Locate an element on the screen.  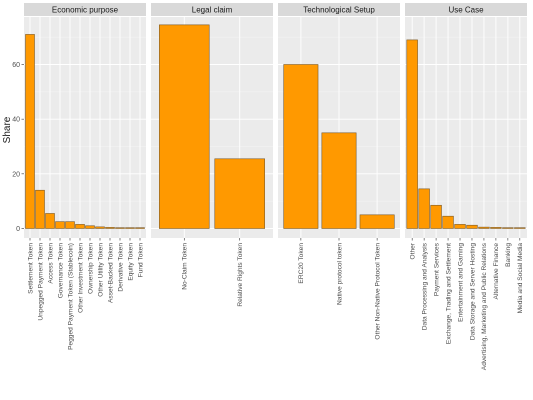
x-tick-label: Relative Rights Token is located at coordinates (240, 275).